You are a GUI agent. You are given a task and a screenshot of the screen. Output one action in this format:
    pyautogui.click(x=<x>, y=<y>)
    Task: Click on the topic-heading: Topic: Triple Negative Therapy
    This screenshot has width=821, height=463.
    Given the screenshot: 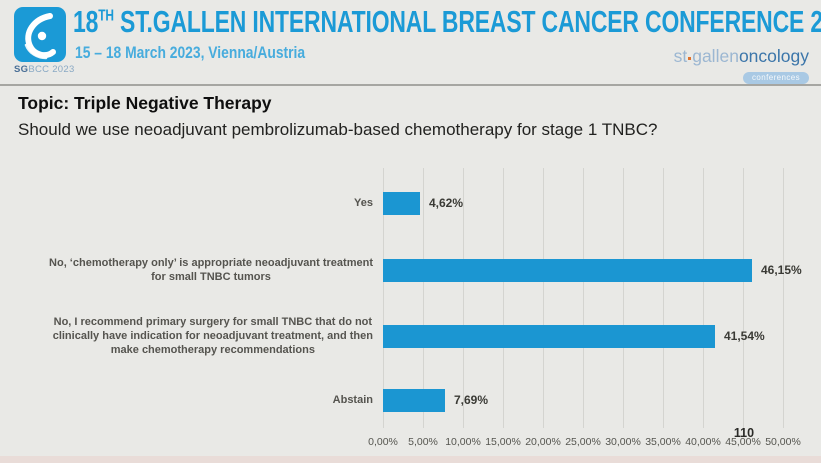 What is the action you would take?
    pyautogui.click(x=145, y=103)
    